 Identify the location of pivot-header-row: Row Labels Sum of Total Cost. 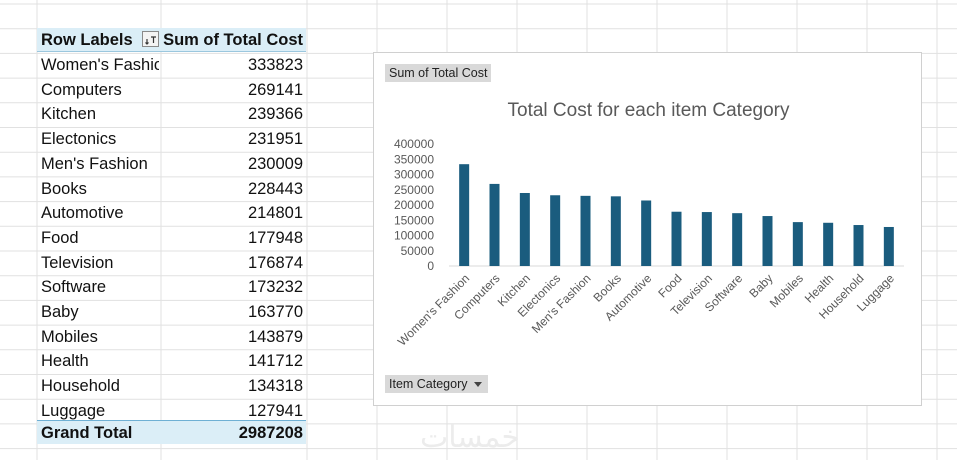
(171, 40).